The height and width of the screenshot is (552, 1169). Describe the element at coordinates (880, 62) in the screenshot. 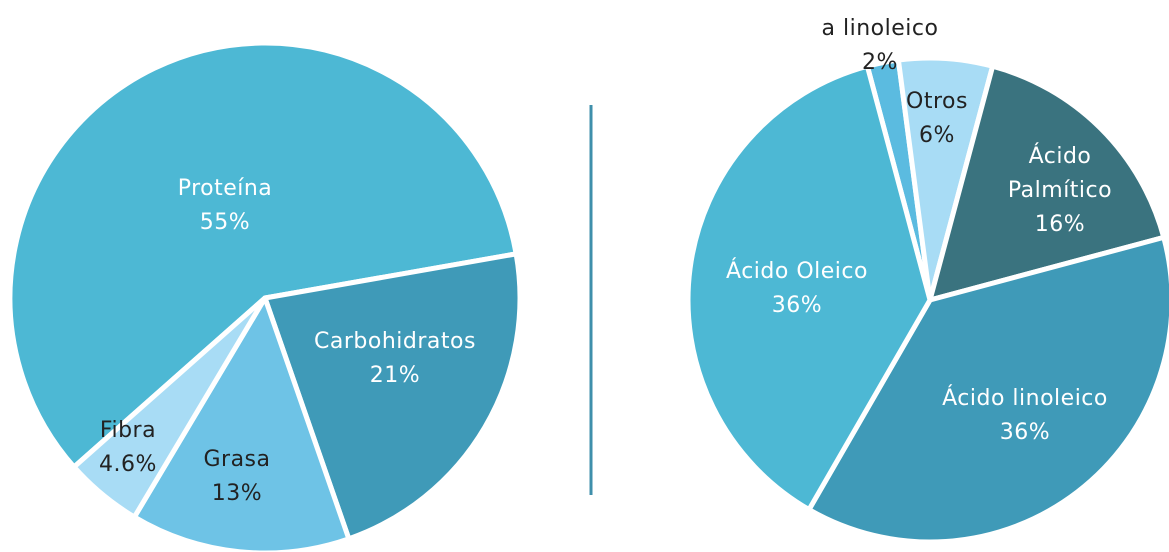

I see `slice-value: 2%` at that location.